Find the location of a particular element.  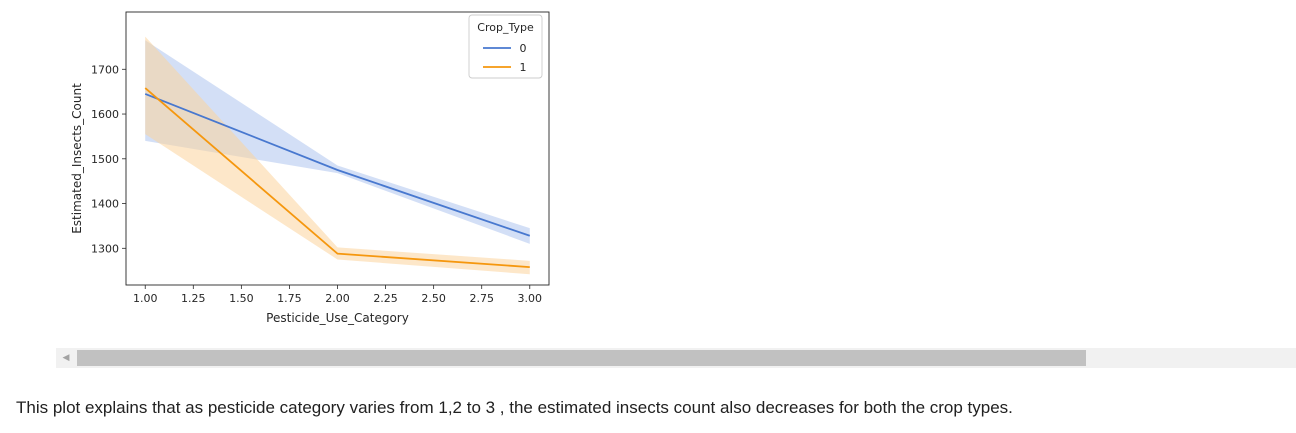

y-tick-label: 1600 is located at coordinates (105, 114).